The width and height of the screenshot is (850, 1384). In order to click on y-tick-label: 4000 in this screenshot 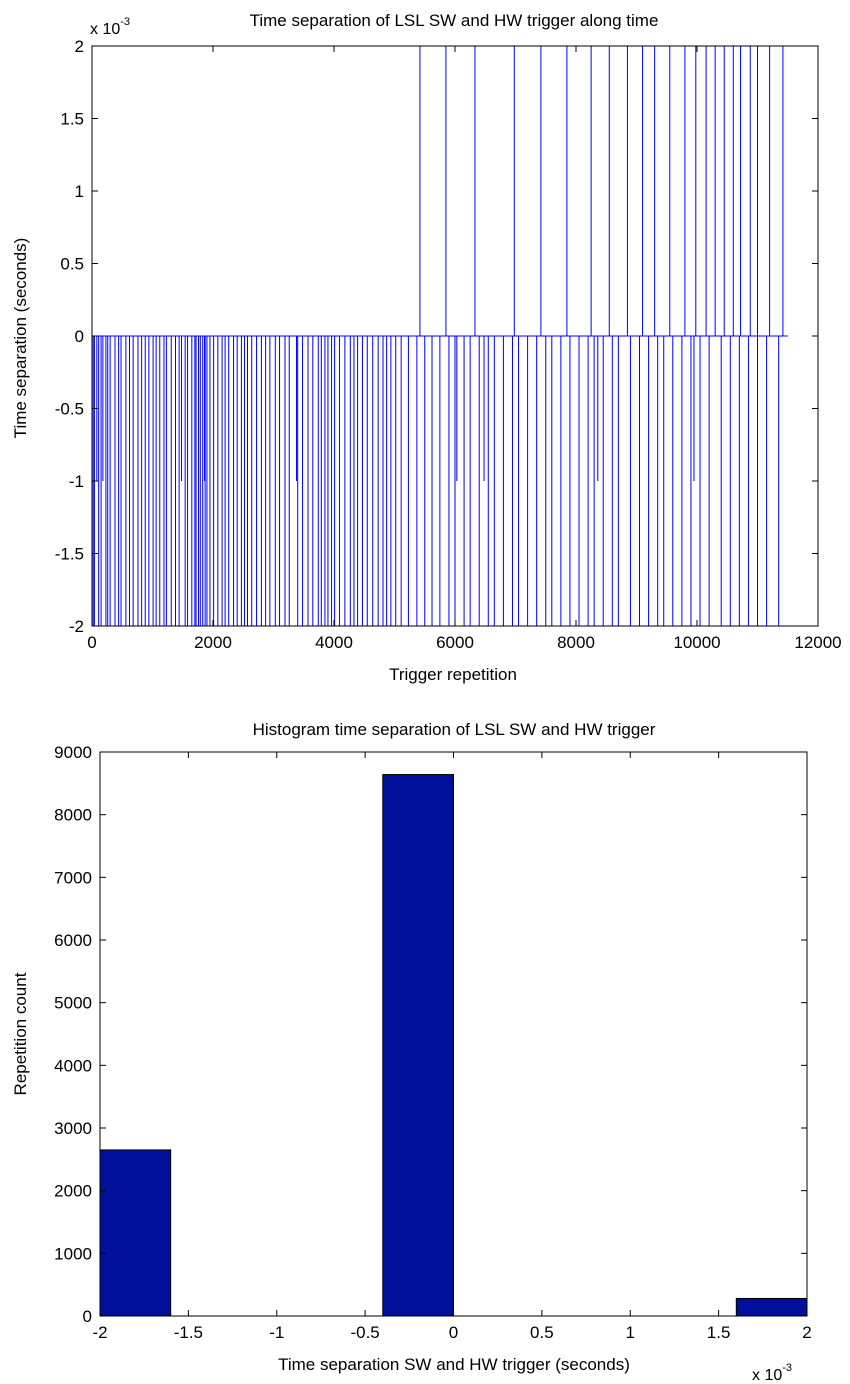, I will do `click(73, 1065)`.